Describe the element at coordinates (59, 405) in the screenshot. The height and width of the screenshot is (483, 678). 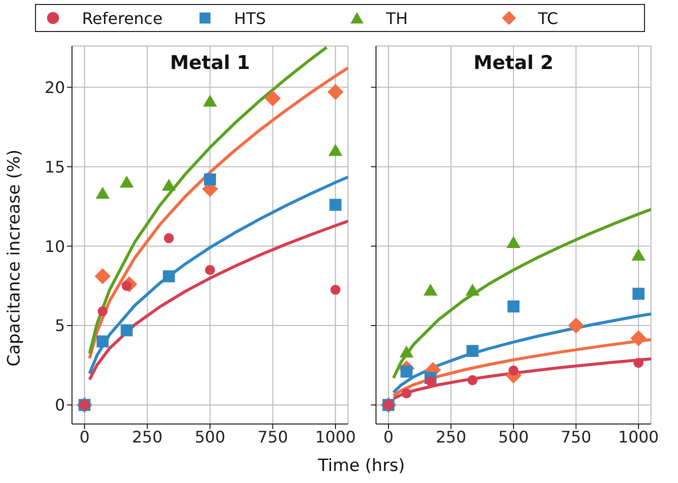
I see `y-tick-label: 0` at that location.